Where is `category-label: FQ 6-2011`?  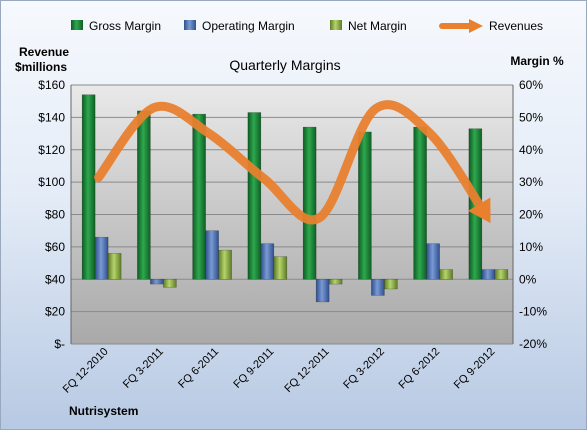
category-label: FQ 6-2011 is located at coordinates (198, 368).